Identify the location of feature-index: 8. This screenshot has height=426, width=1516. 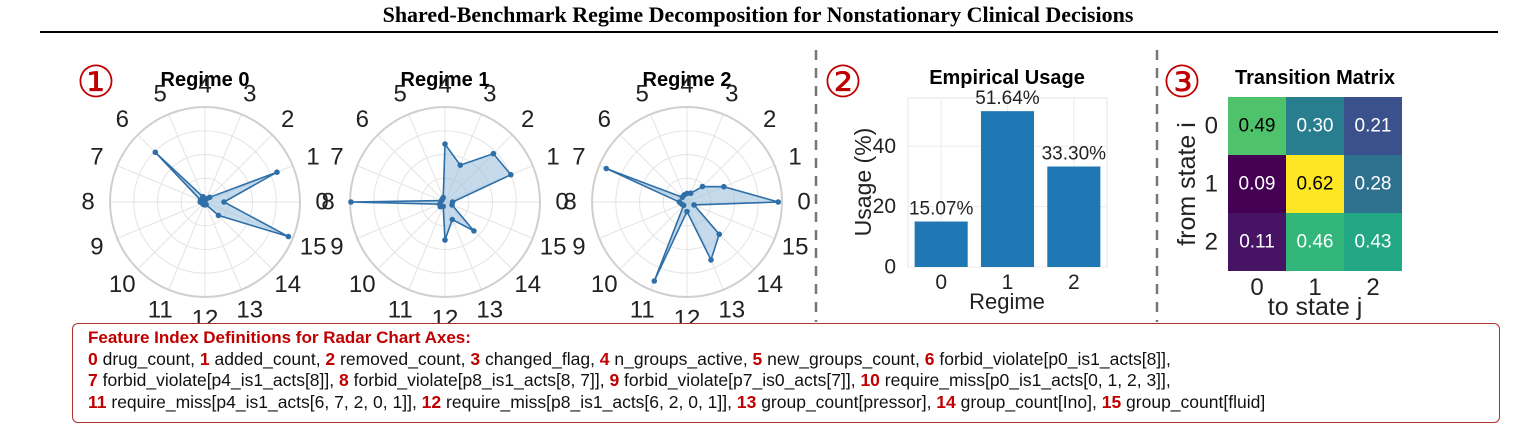
(344, 380).